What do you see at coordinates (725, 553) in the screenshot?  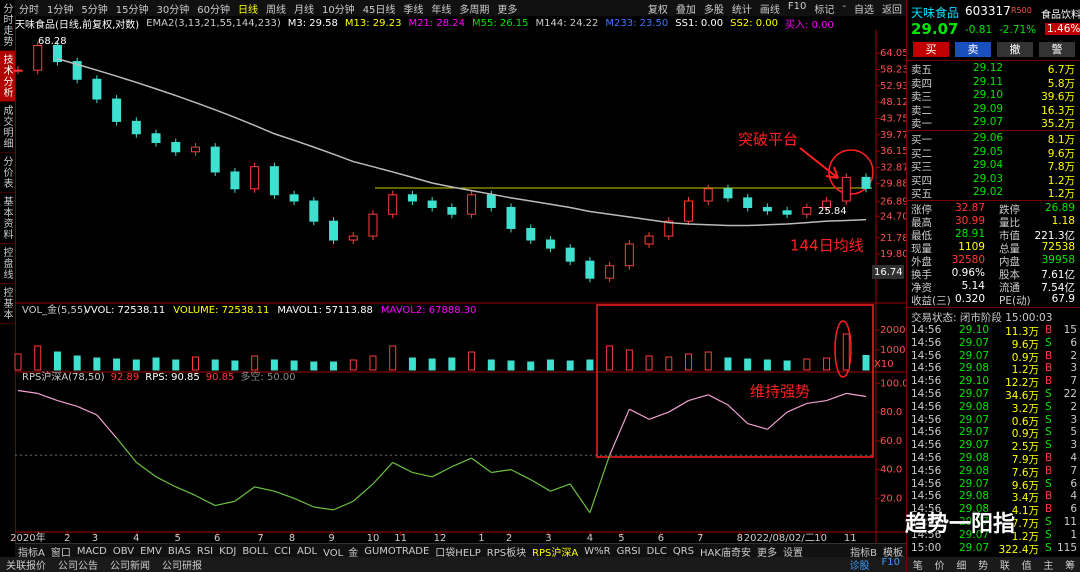 I see `indicator-tab: HAK庙奇安` at bounding box center [725, 553].